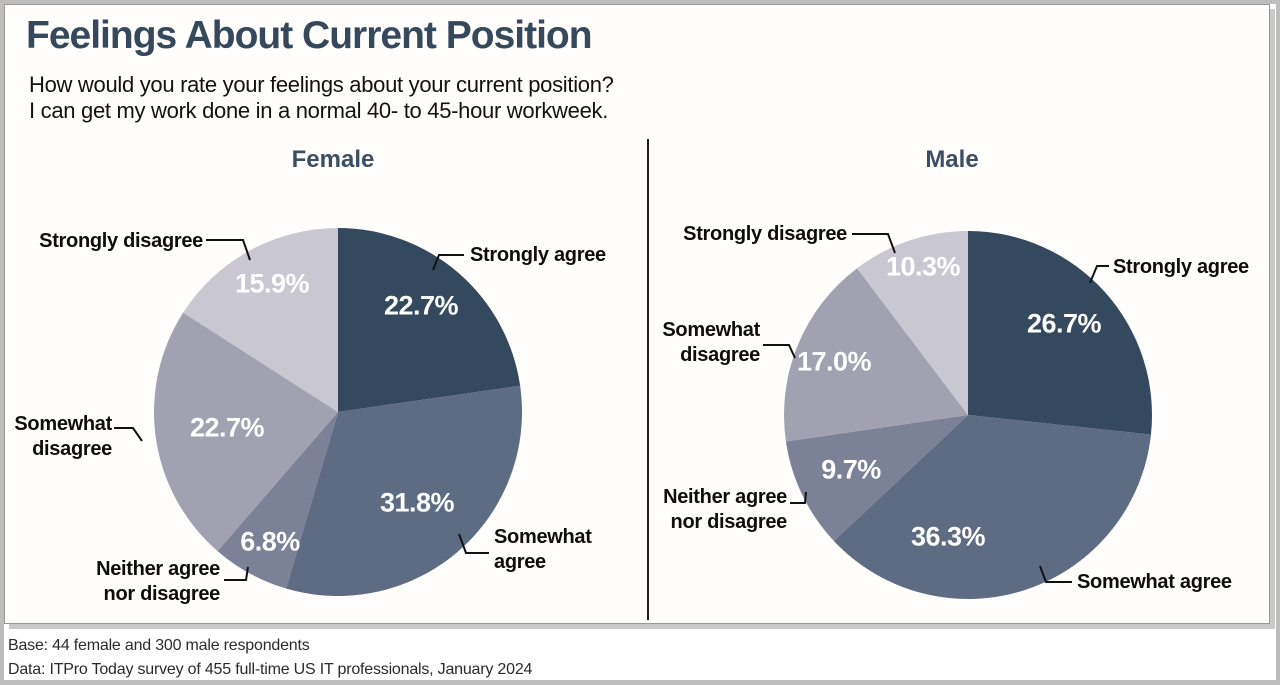  Describe the element at coordinates (543, 549) in the screenshot. I see `female-callout-somewhat-agree: Somewhat agree` at that location.